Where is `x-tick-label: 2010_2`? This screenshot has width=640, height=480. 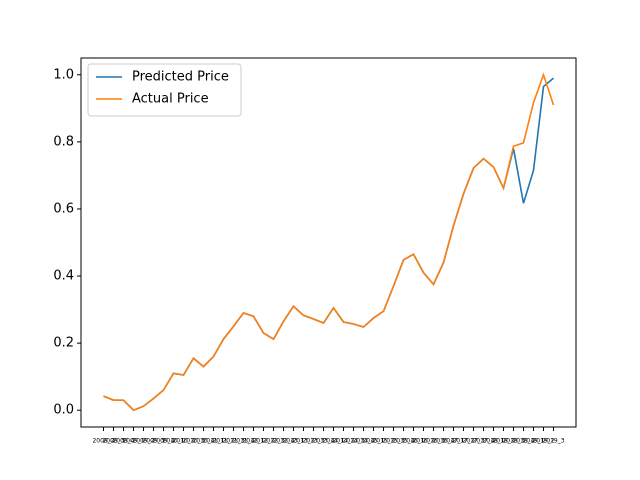
x-tick-label: 2010_2 is located at coordinates (183, 441).